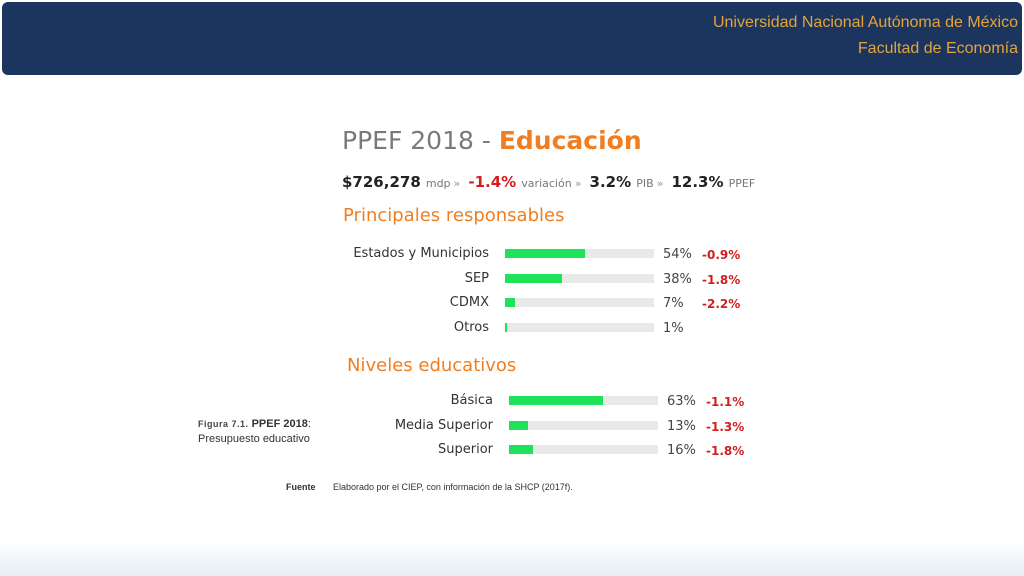 This screenshot has height=576, width=1024. Describe the element at coordinates (309, 424) in the screenshot. I see `figure-colon: :` at that location.